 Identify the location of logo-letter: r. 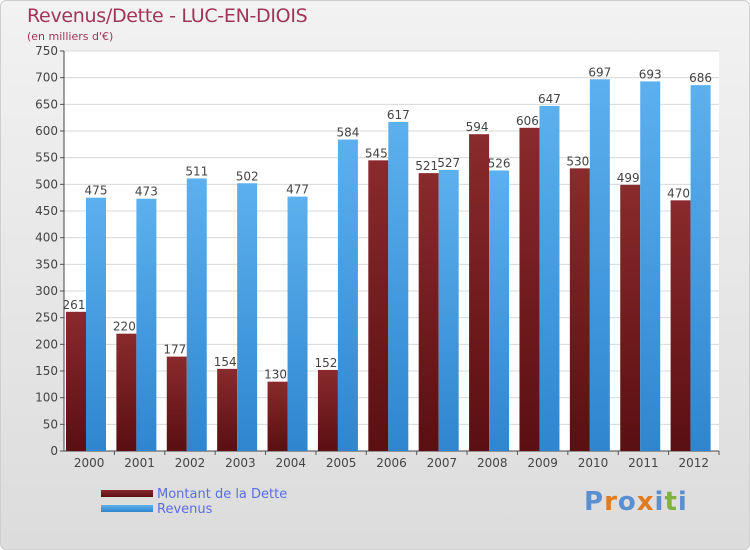
(611, 502).